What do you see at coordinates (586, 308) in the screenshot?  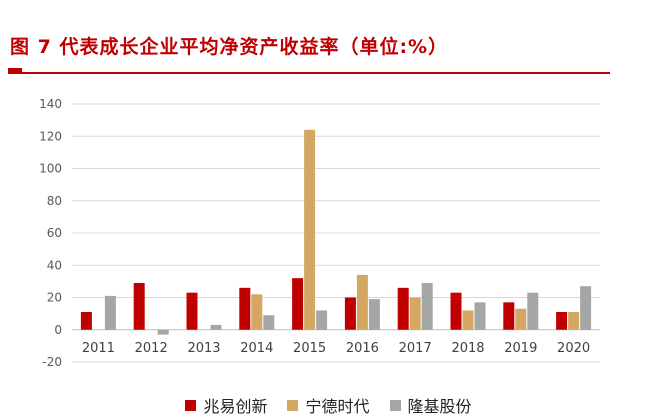 I see `bar-隆基股份-2020` at bounding box center [586, 308].